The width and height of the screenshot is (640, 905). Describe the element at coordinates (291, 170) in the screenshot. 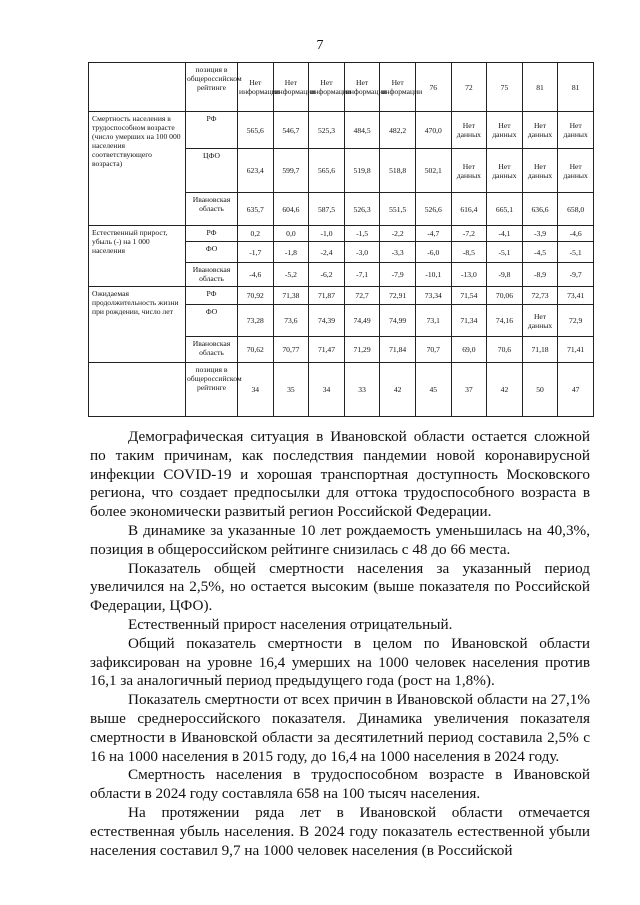

I see `table-cell: 599,7` at that location.